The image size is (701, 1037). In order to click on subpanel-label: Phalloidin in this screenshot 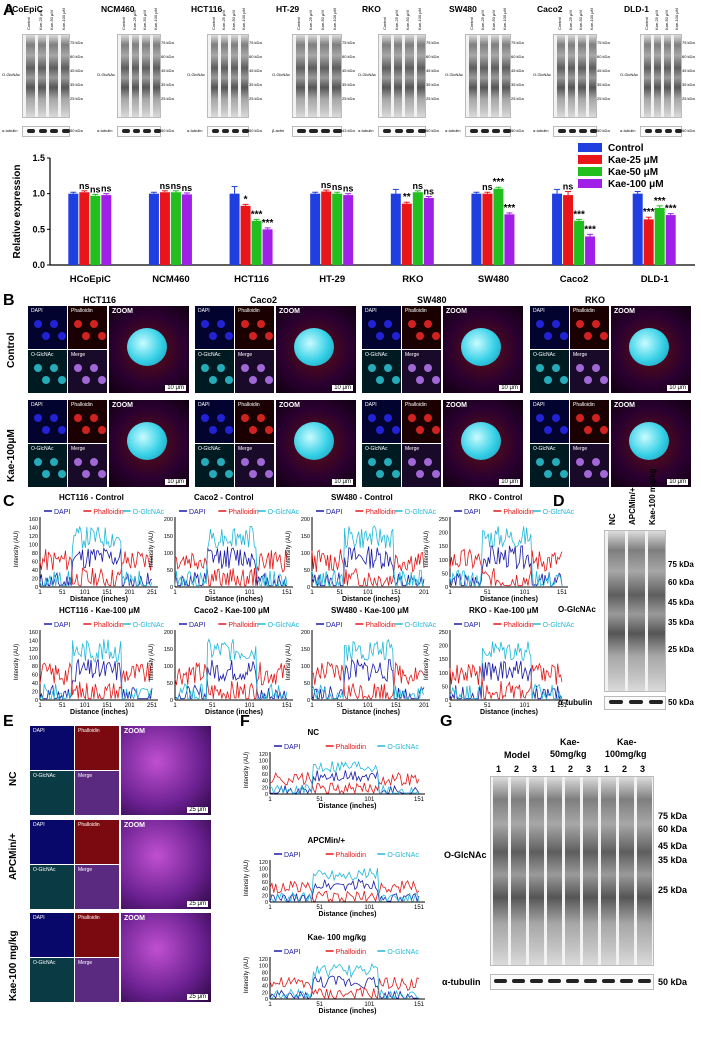, I will do `click(82, 405)`.